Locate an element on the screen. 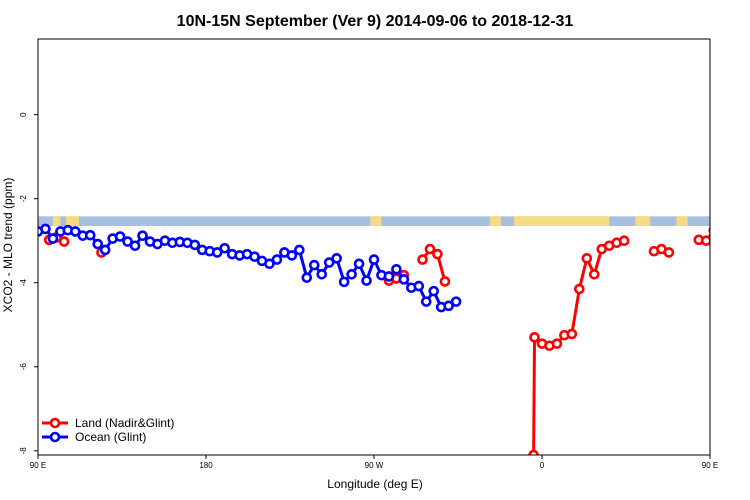 Image resolution: width=750 pixels, height=500 pixels. map-strip is located at coordinates (377, 221).